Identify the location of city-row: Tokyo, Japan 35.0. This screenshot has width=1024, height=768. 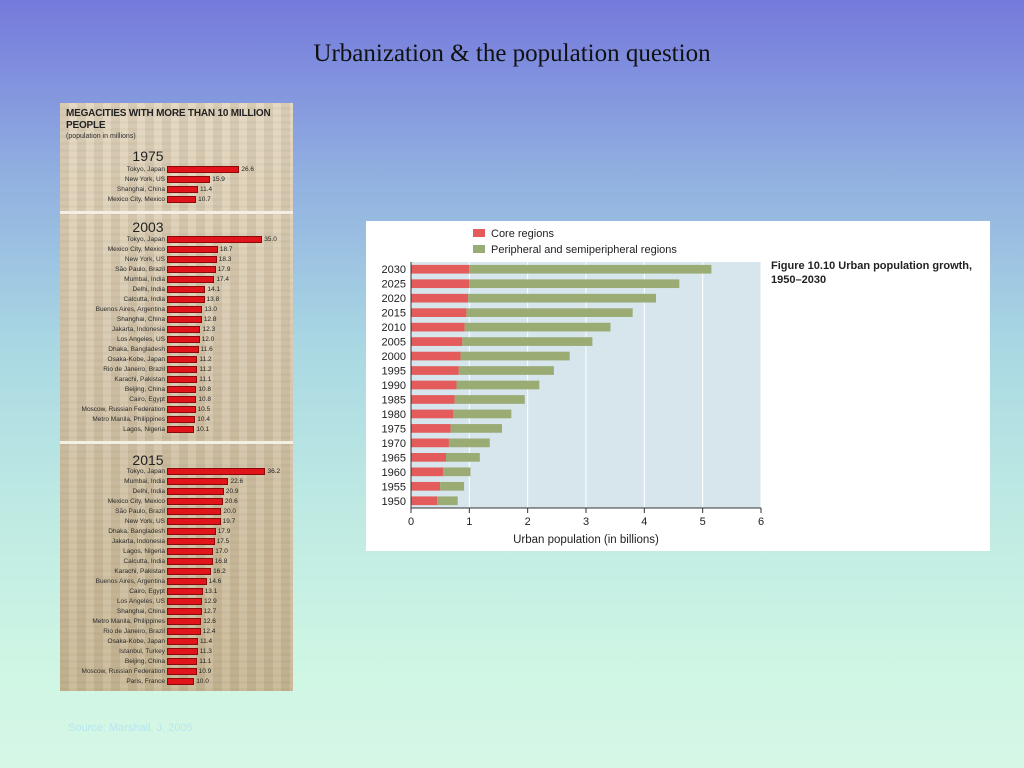
(176, 240).